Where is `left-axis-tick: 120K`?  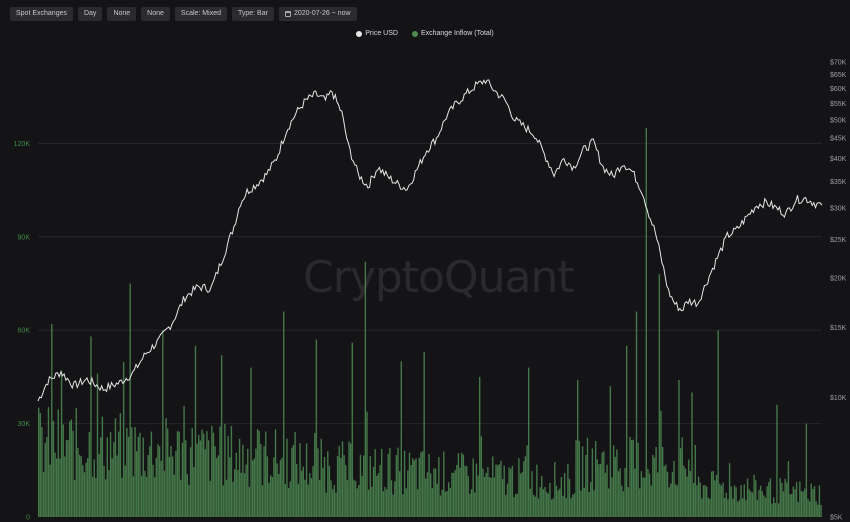 left-axis-tick: 120K is located at coordinates (22, 144).